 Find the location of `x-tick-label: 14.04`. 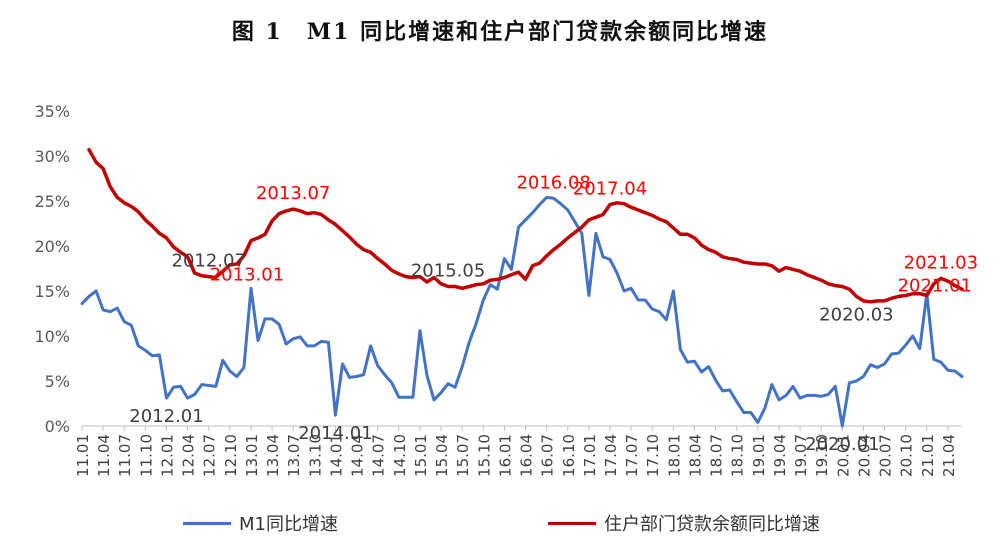

x-tick-label: 14.04 is located at coordinates (358, 455).